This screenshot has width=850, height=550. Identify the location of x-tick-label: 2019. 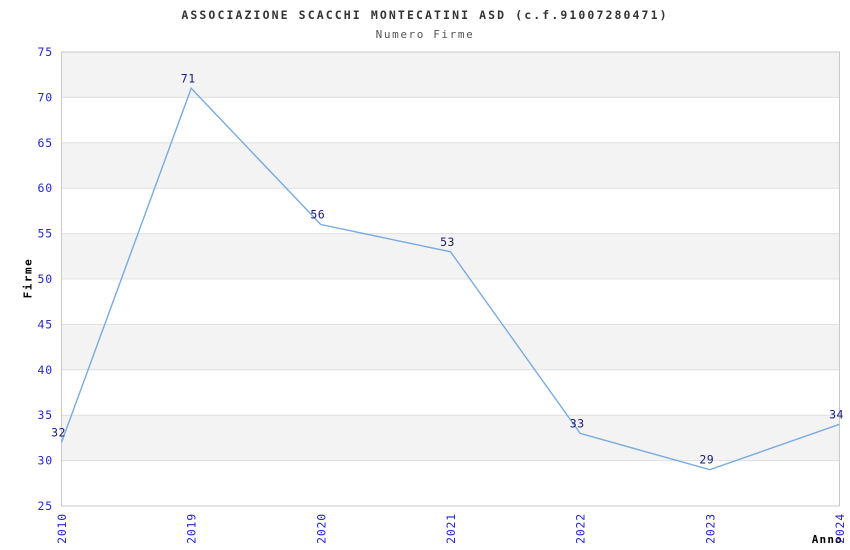
(192, 528).